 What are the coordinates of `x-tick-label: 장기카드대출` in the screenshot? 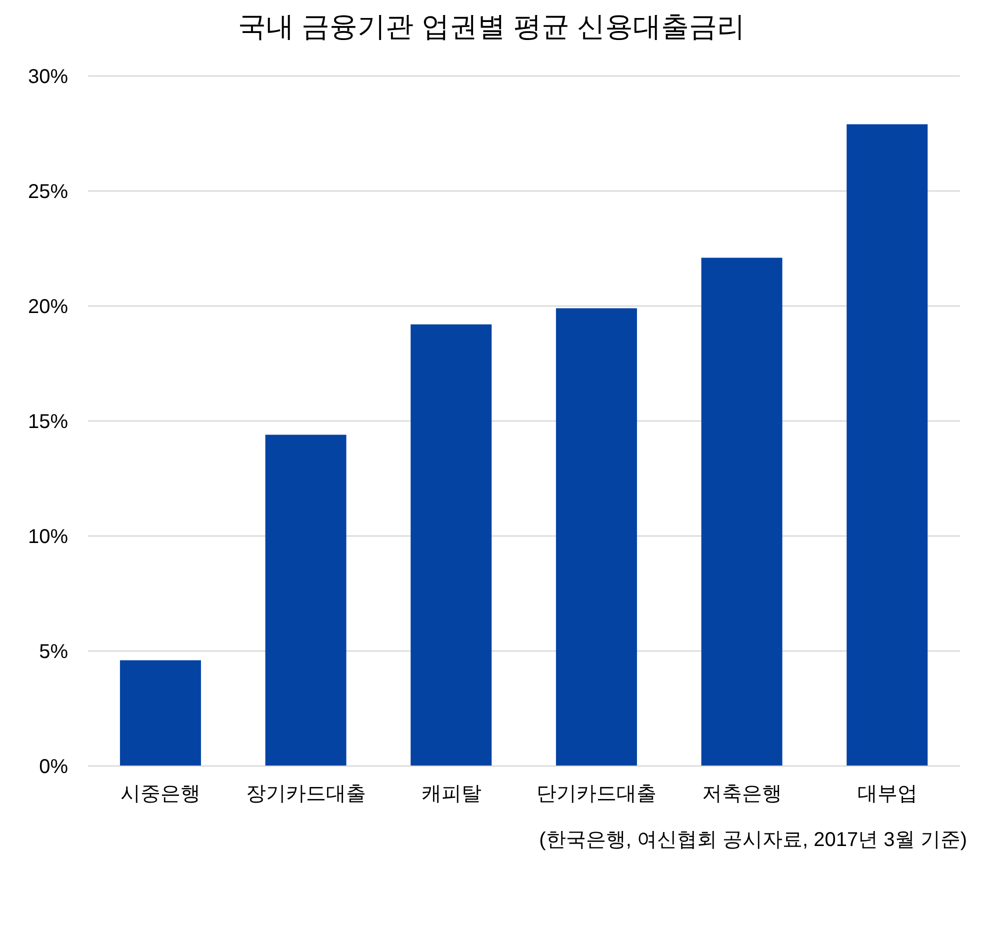 It's located at (306, 794).